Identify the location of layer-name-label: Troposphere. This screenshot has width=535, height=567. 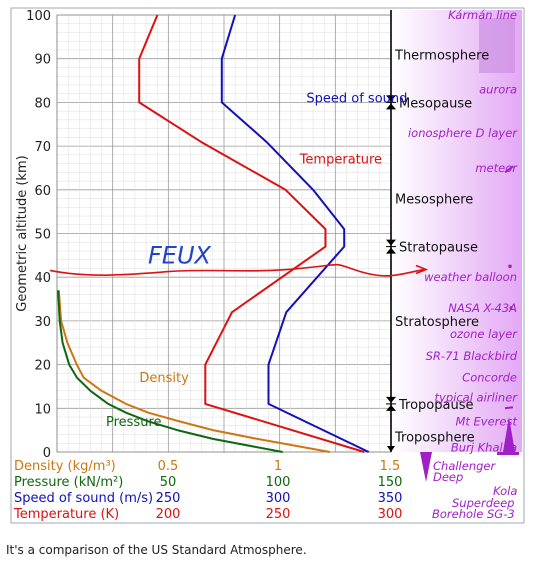
(434, 438).